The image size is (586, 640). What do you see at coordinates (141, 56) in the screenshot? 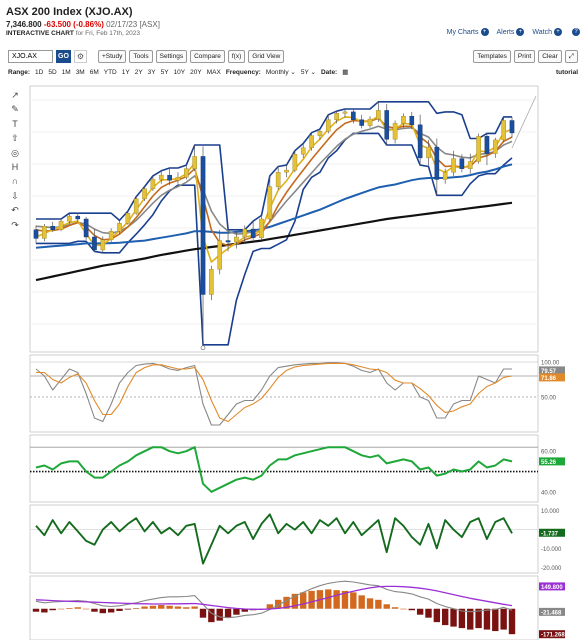
I see `tools-button: Tools` at bounding box center [141, 56].